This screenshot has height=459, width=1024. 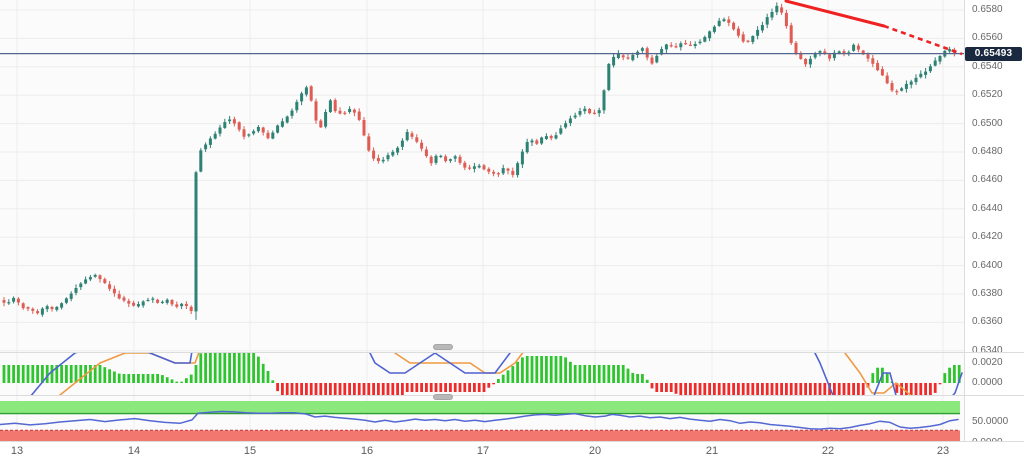 What do you see at coordinates (987, 237) in the screenshot?
I see `axis-tick-label: 0.6420` at bounding box center [987, 237].